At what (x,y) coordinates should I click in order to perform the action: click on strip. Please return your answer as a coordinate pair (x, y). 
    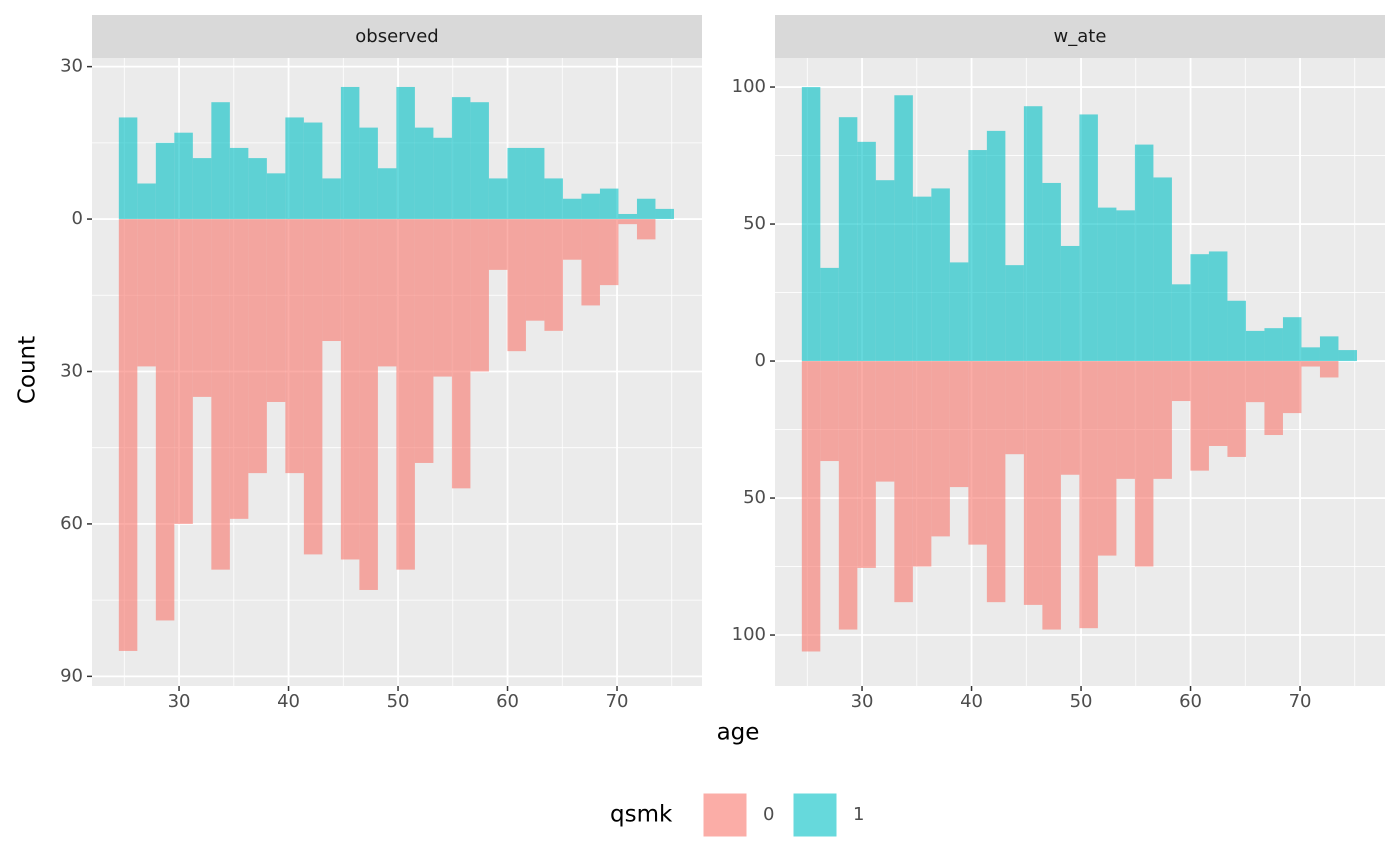
    Looking at the image, I should click on (397, 36).